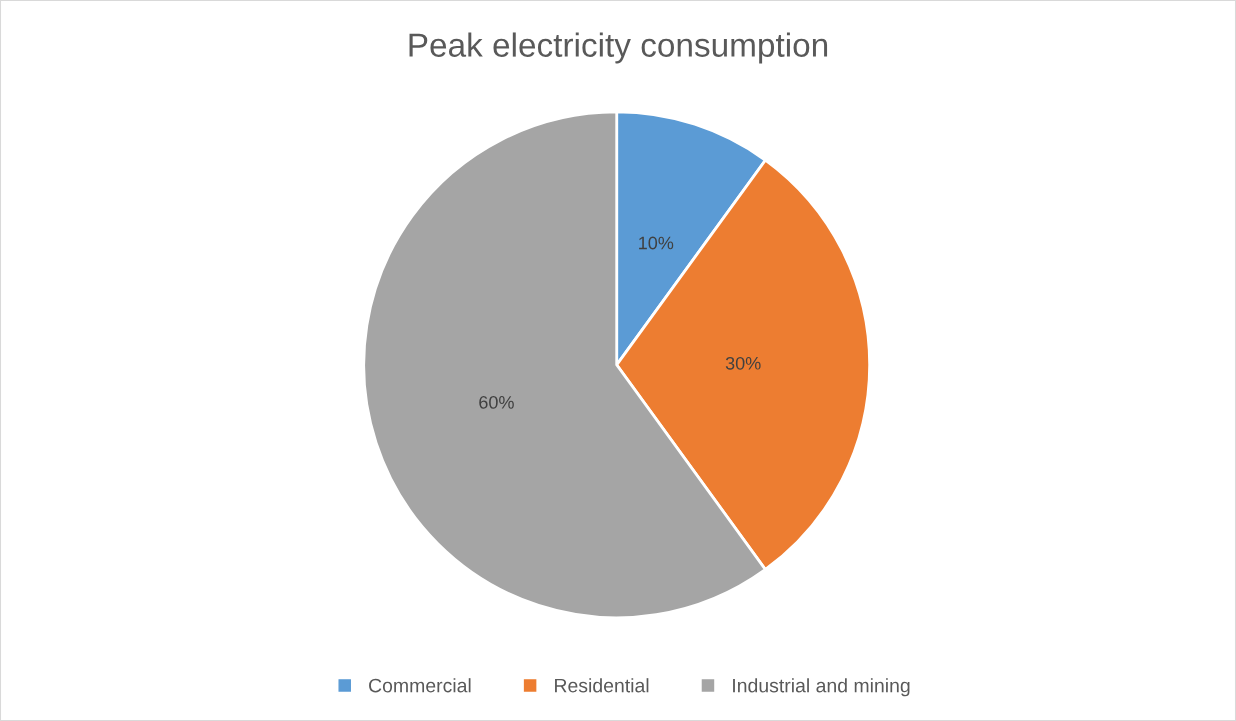 This screenshot has width=1236, height=721. Describe the element at coordinates (496, 402) in the screenshot. I see `data-label: 60%` at that location.